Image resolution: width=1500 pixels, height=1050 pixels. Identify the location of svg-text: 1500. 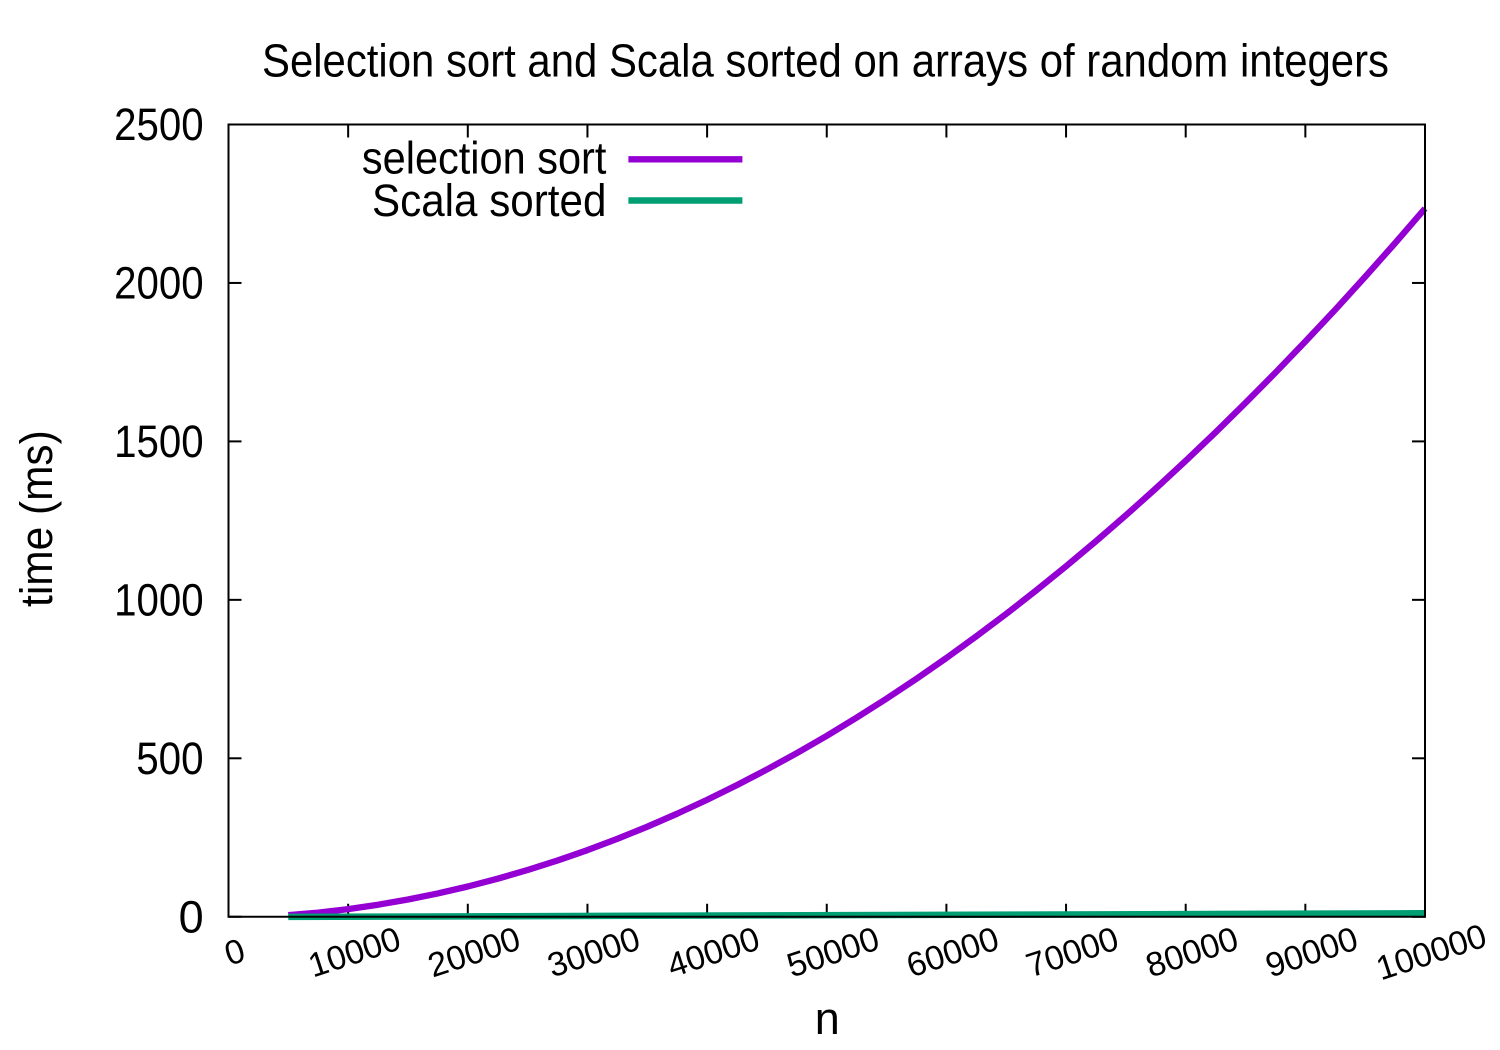
(159, 441).